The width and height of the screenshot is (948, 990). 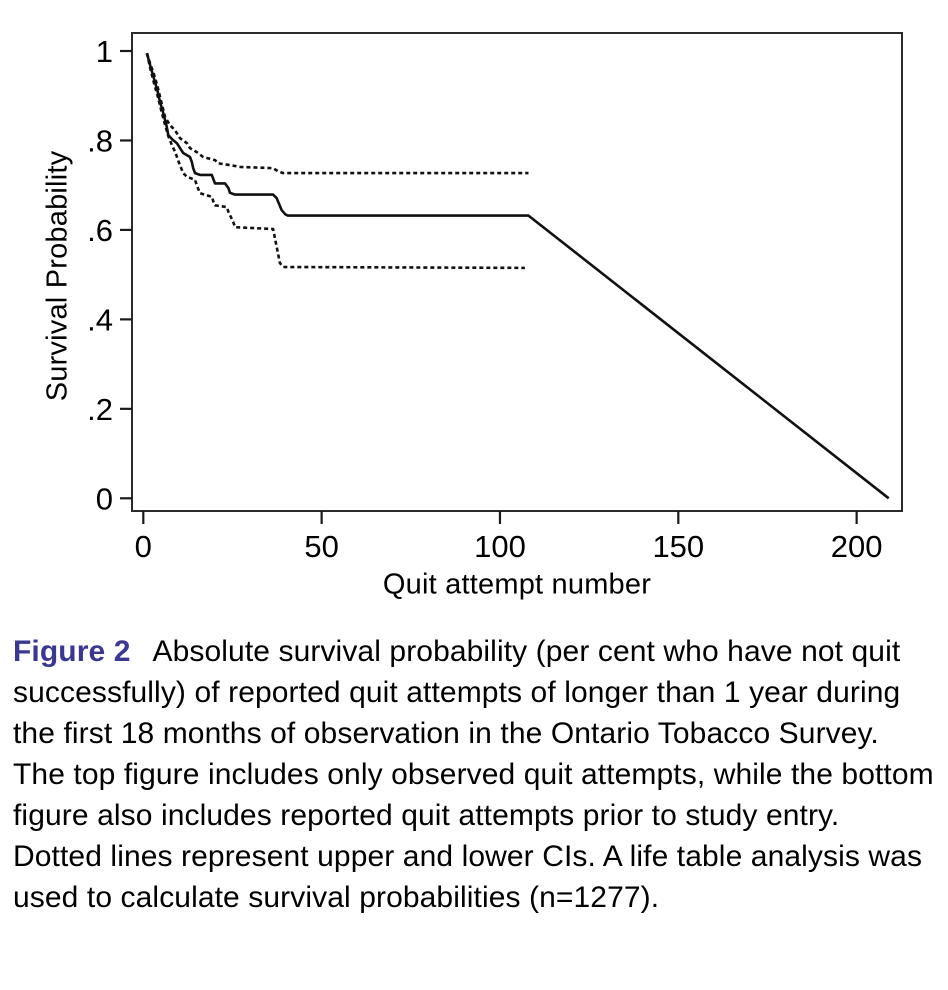 I want to click on x-tick-label: 0, so click(x=143, y=546).